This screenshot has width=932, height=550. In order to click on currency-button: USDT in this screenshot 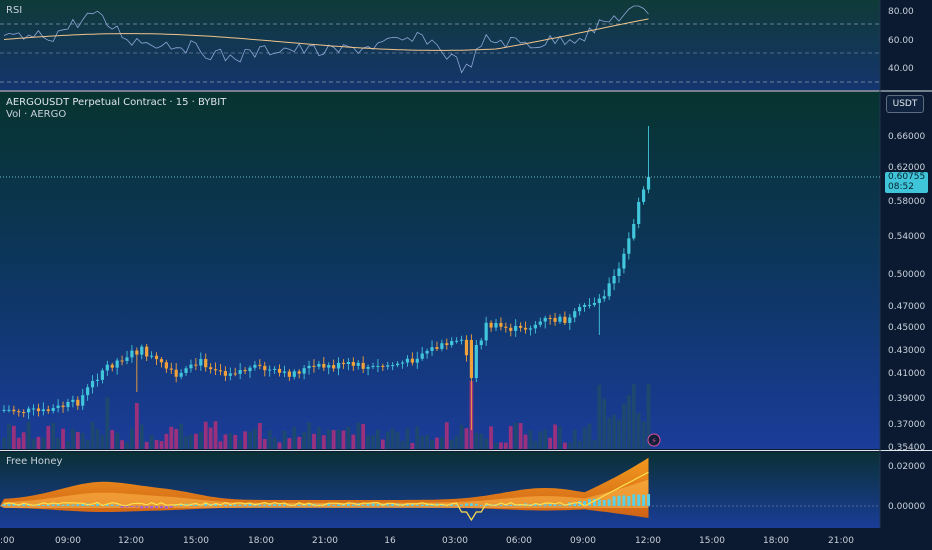, I will do `click(905, 104)`.